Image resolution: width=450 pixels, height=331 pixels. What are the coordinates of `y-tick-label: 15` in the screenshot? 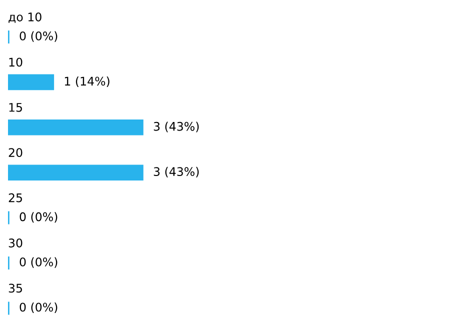 It's located at (15, 107).